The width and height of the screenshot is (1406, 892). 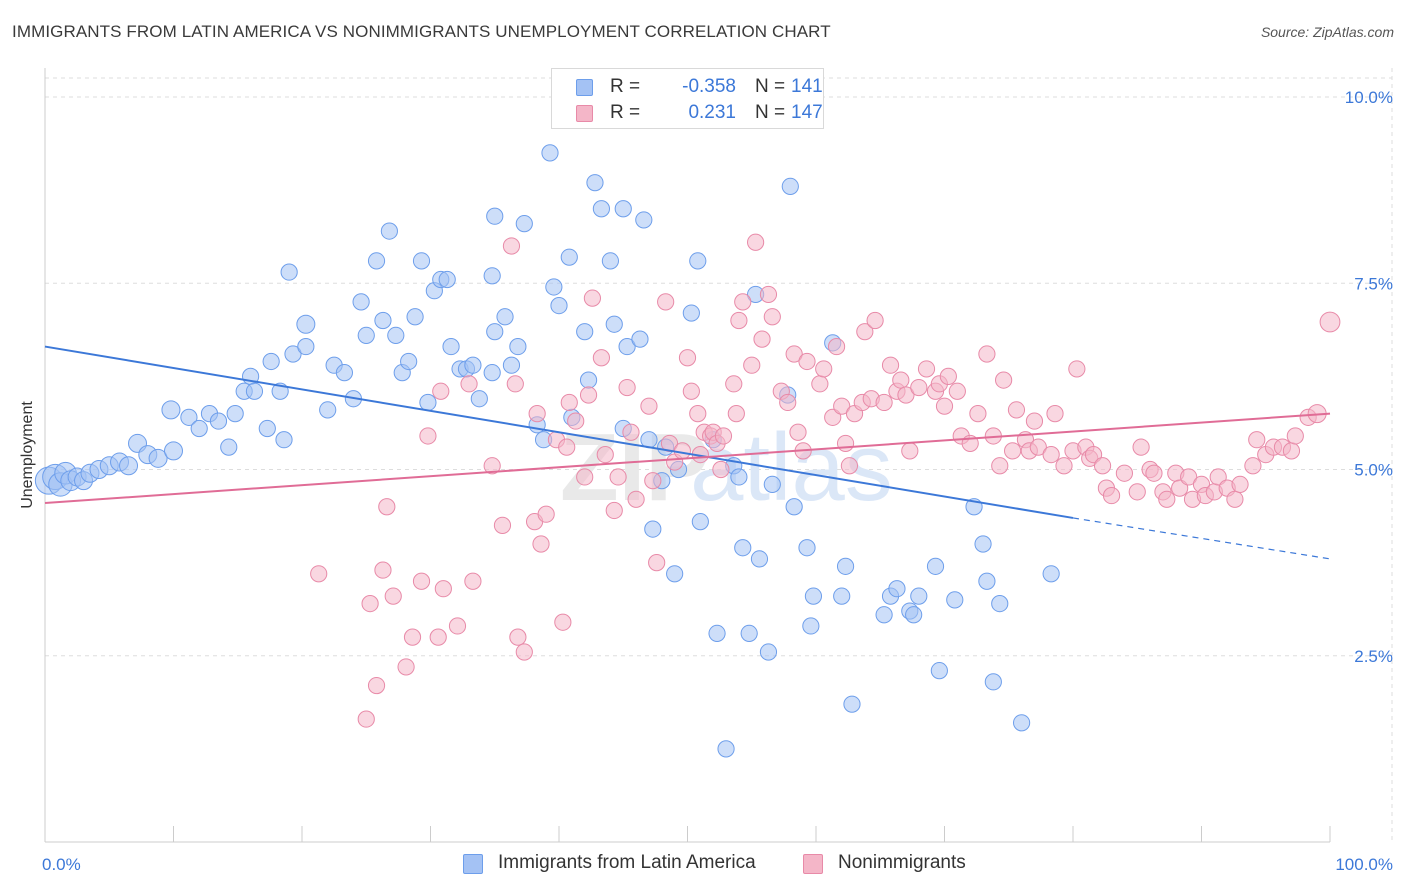 What do you see at coordinates (709, 86) in the screenshot?
I see `r-value: -0.358` at bounding box center [709, 86].